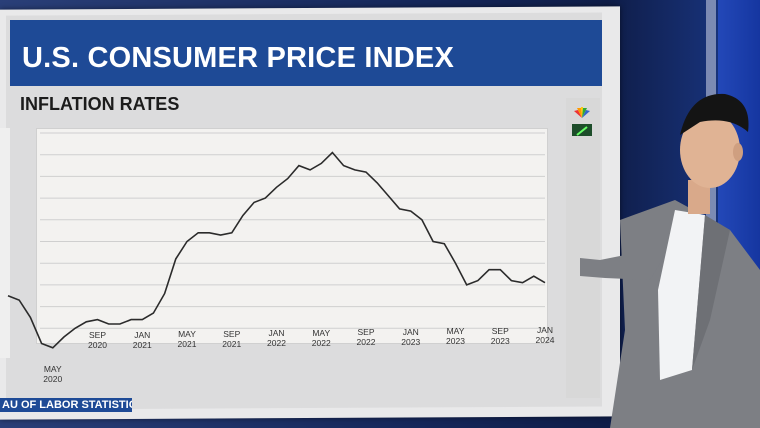 This screenshot has width=760, height=428. What do you see at coordinates (100, 104) in the screenshot?
I see `chart-subtitle: INFLATION RATES` at bounding box center [100, 104].